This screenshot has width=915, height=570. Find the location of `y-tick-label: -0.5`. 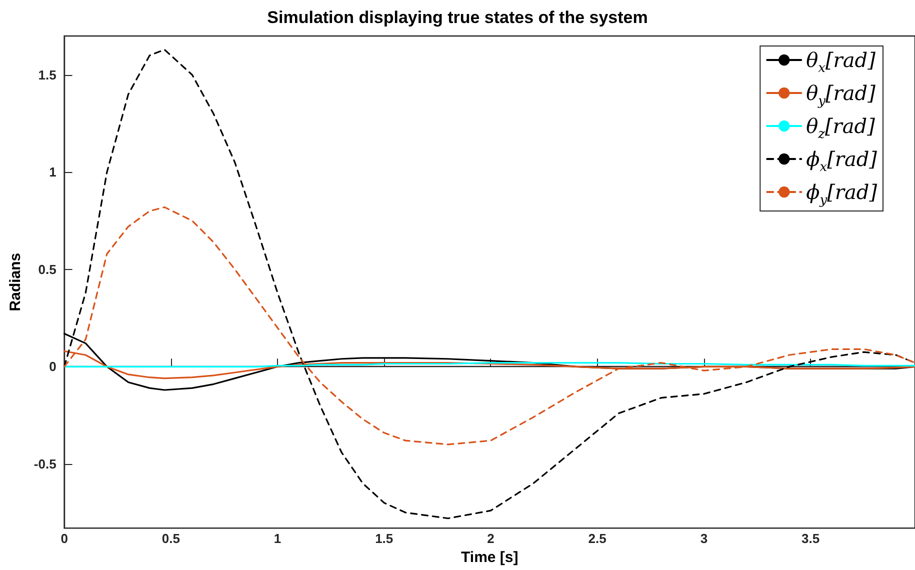

y-tick-label: -0.5 is located at coordinates (45, 464).